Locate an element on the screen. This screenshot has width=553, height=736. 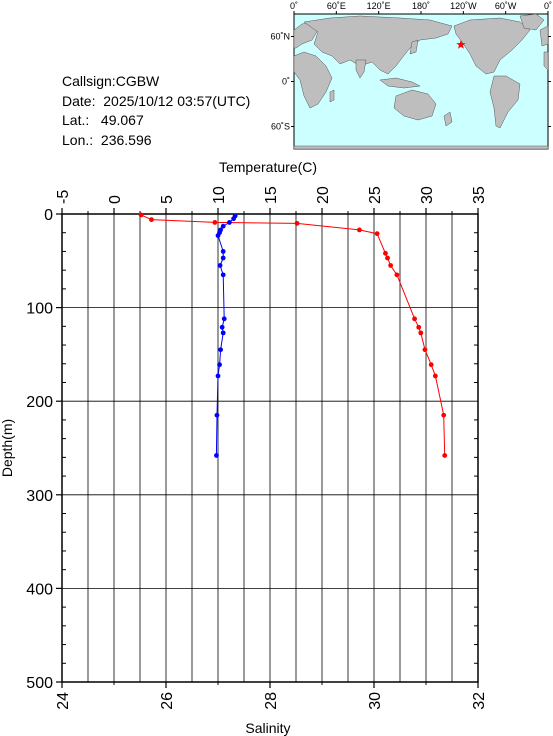
map-lat-tick-label: 60˚S is located at coordinates (280, 127).